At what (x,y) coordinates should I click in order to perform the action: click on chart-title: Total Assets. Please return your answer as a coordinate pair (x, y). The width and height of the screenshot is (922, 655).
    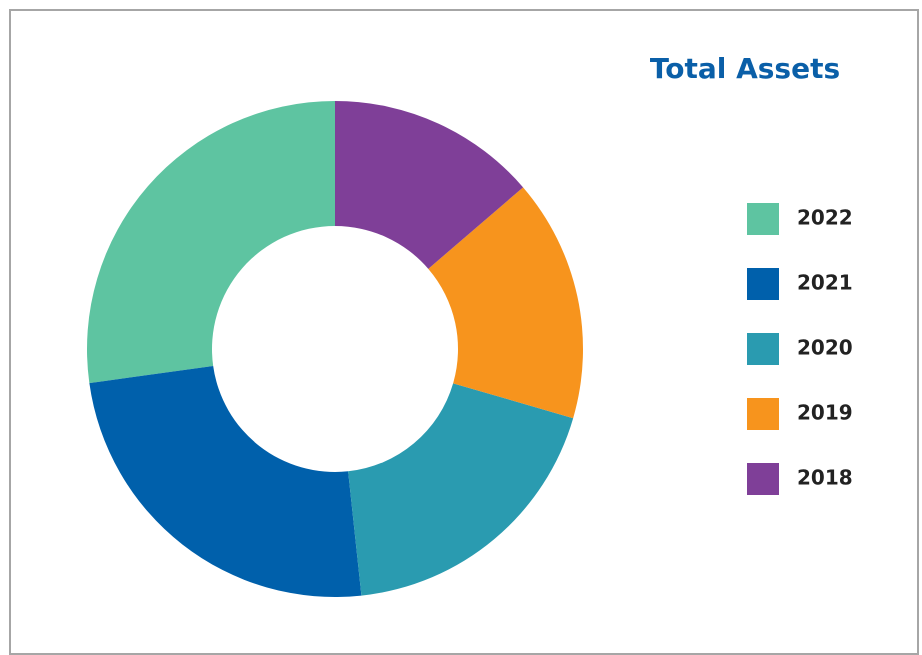
    Looking at the image, I should click on (745, 68).